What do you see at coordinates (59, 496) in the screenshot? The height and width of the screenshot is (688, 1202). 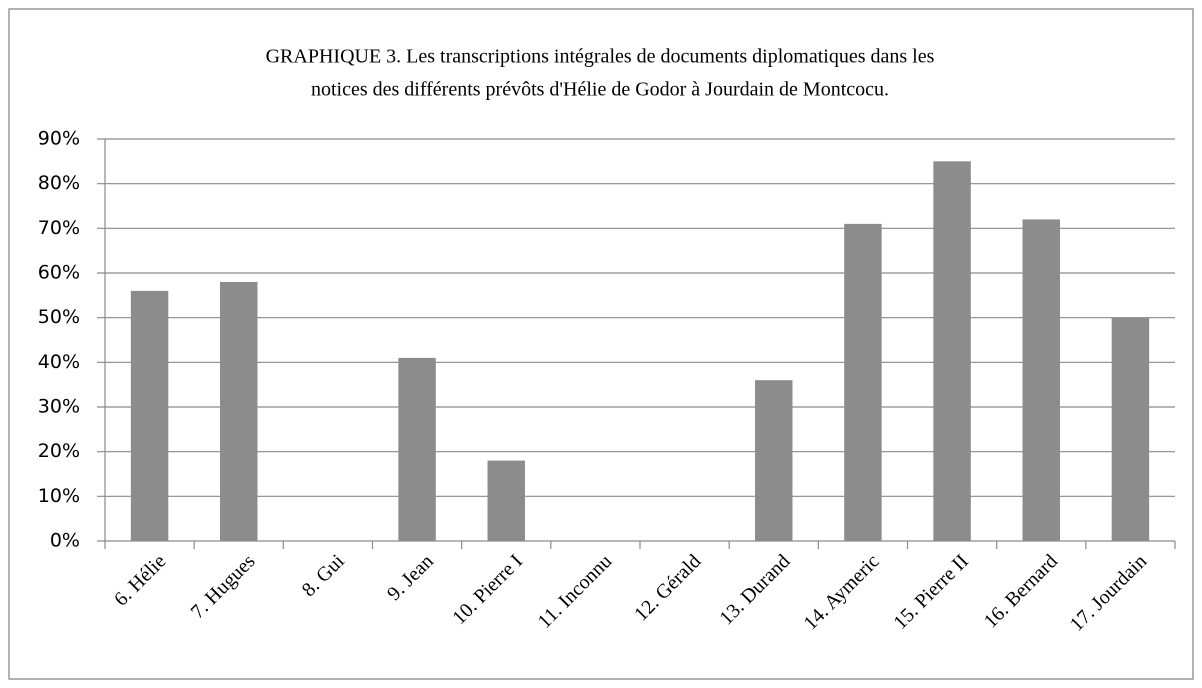 I see `y-tick-label: 10%` at bounding box center [59, 496].